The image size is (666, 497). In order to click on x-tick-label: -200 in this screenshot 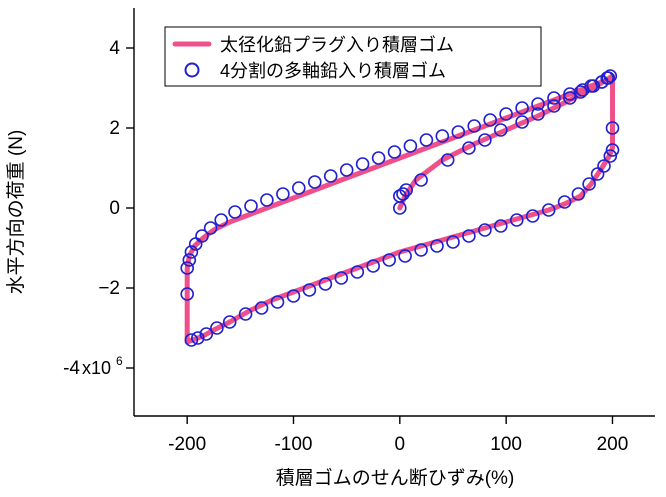, I will do `click(187, 444)`.